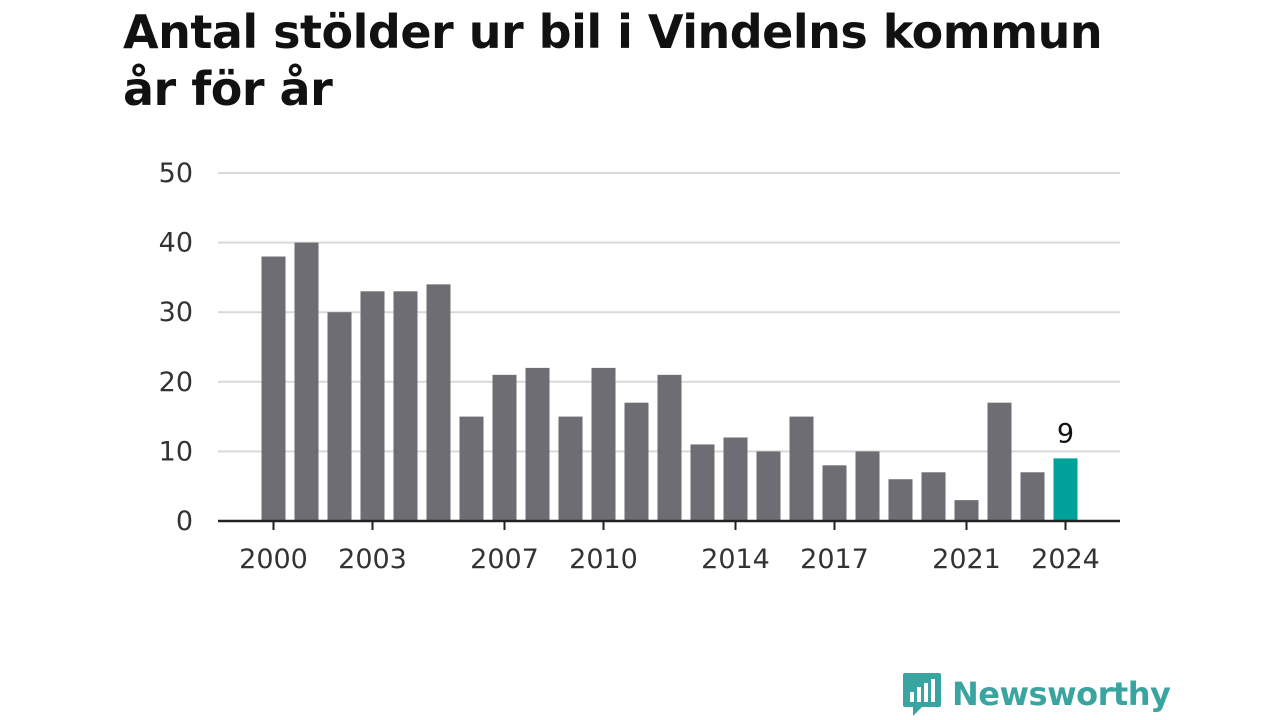  I want to click on chart-title-line-1: Antal stölder ur bil i Vindelns kommun, so click(613, 32).